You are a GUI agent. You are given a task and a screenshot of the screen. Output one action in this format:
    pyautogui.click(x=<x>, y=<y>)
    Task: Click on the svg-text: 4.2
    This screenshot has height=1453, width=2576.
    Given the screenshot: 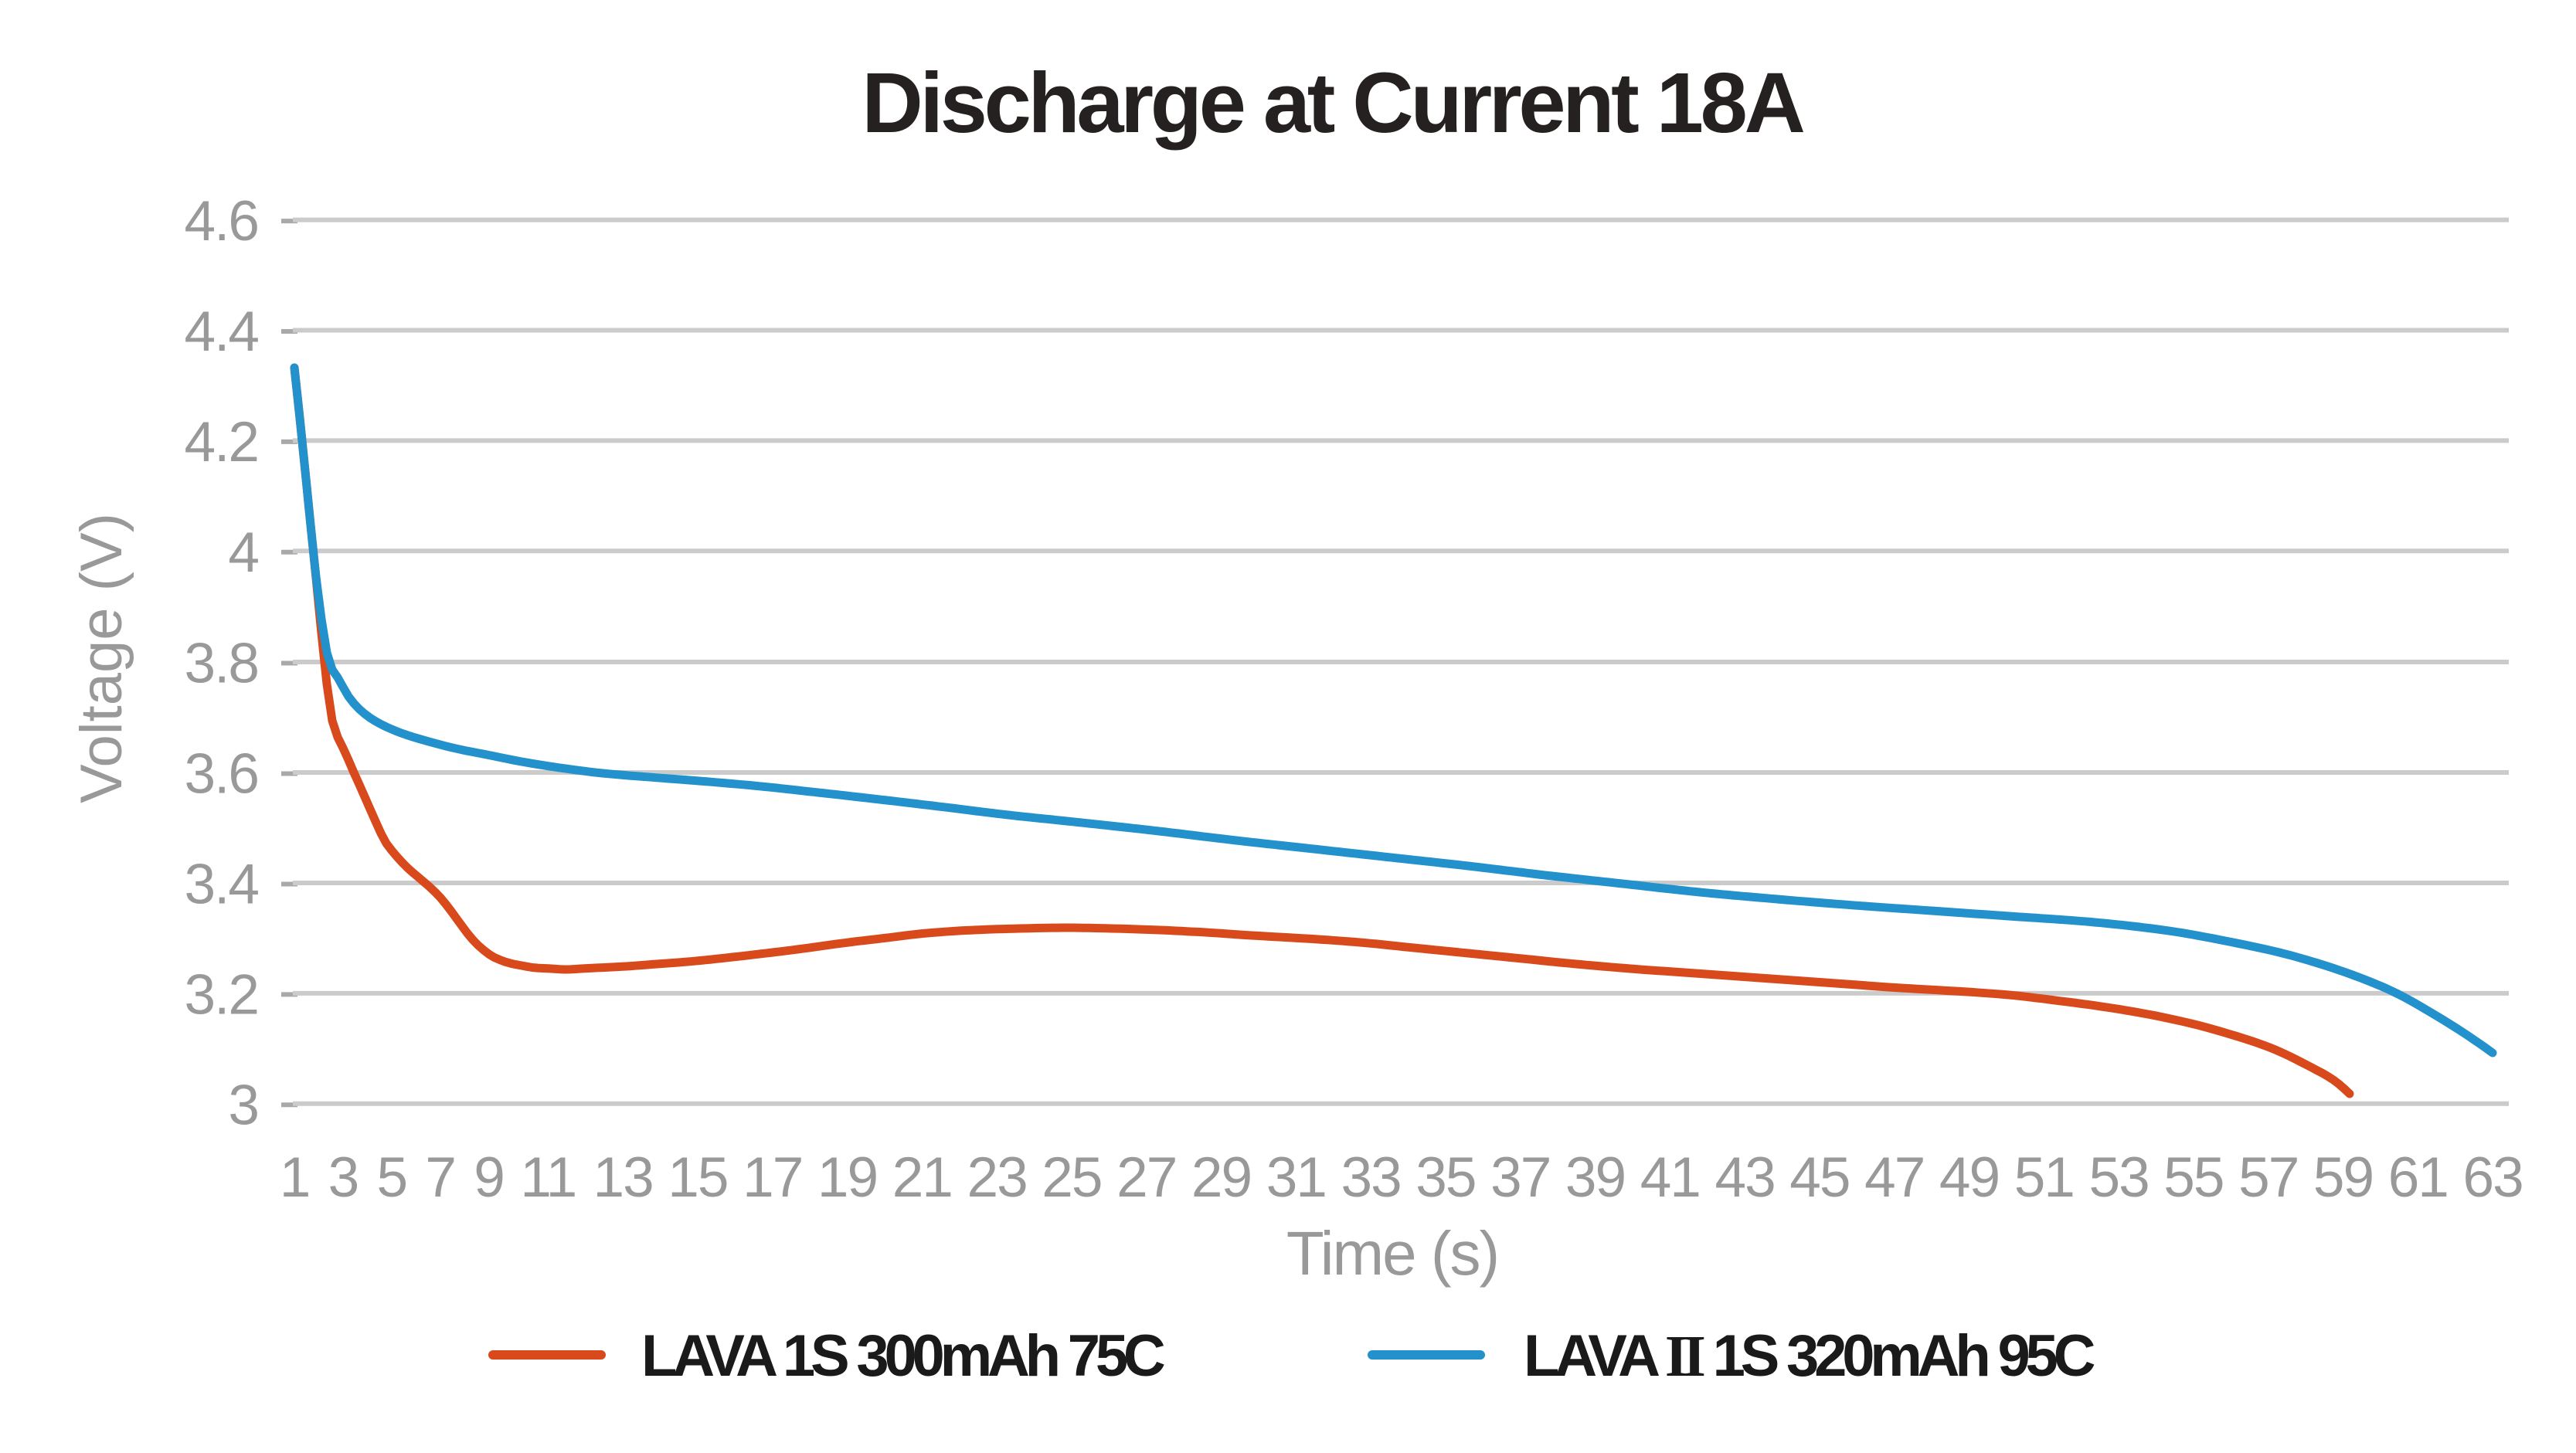 What is the action you would take?
    pyautogui.click(x=221, y=442)
    